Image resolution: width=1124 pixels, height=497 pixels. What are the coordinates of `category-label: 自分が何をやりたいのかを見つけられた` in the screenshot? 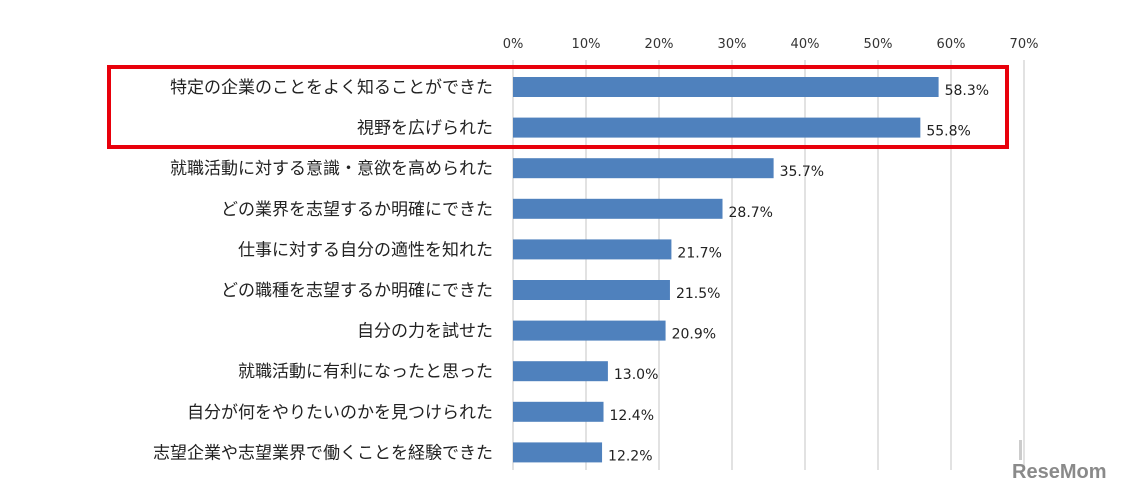 It's located at (340, 413).